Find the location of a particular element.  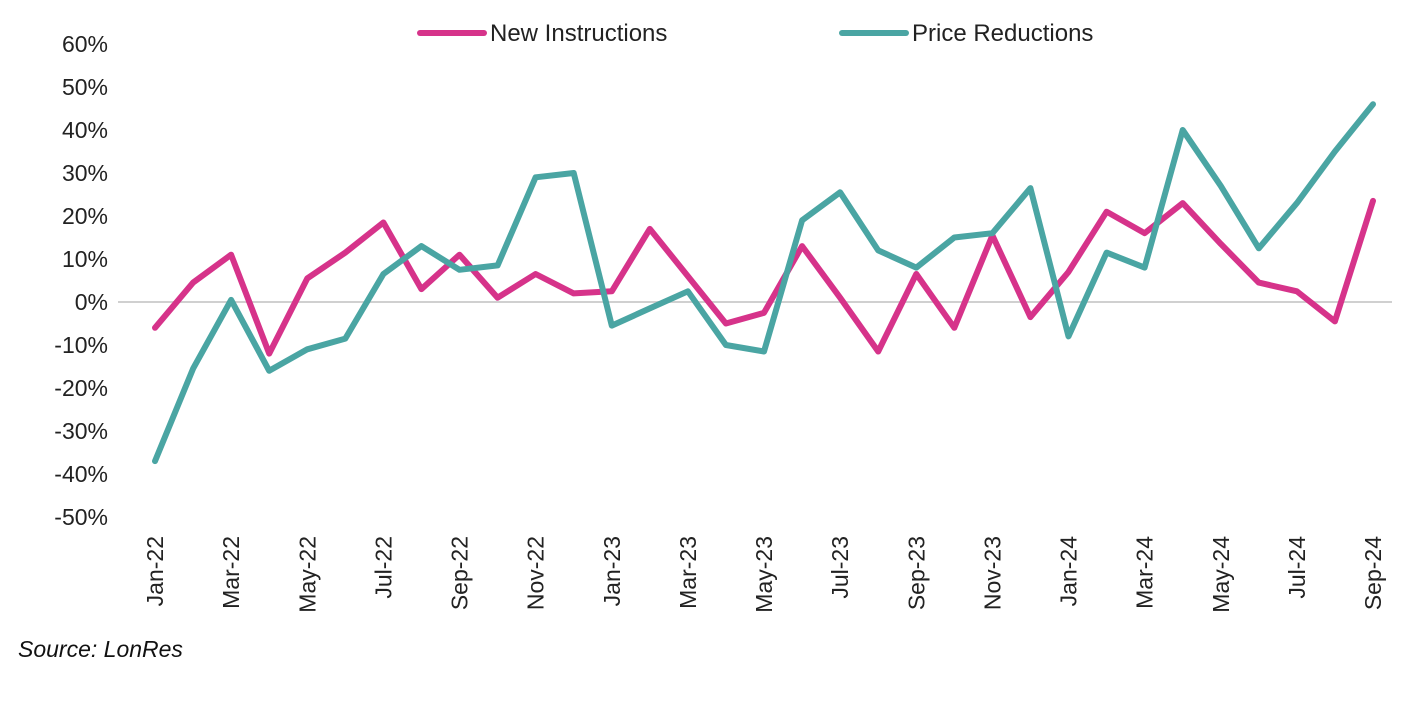

x-tick-label: Nov-22 is located at coordinates (536, 573).